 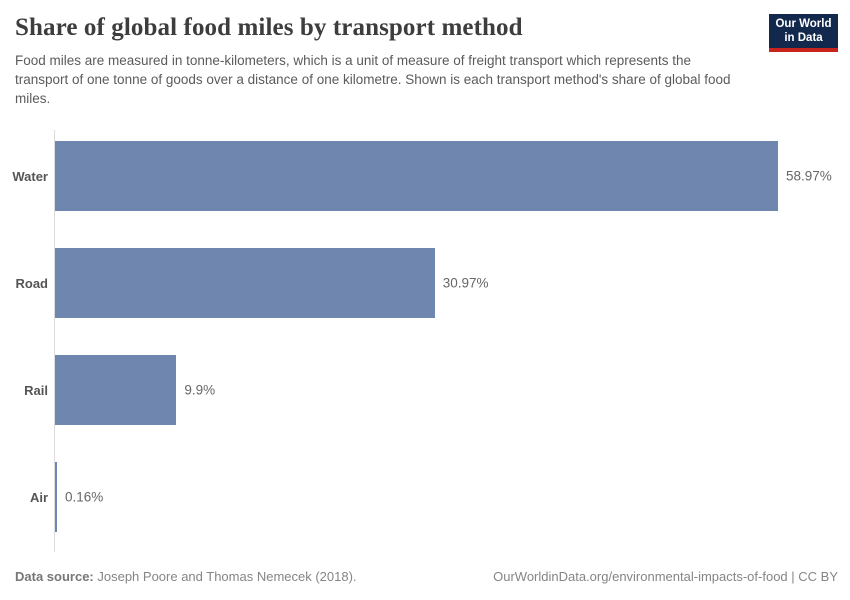 I want to click on value-label: 30.97%, so click(x=465, y=283).